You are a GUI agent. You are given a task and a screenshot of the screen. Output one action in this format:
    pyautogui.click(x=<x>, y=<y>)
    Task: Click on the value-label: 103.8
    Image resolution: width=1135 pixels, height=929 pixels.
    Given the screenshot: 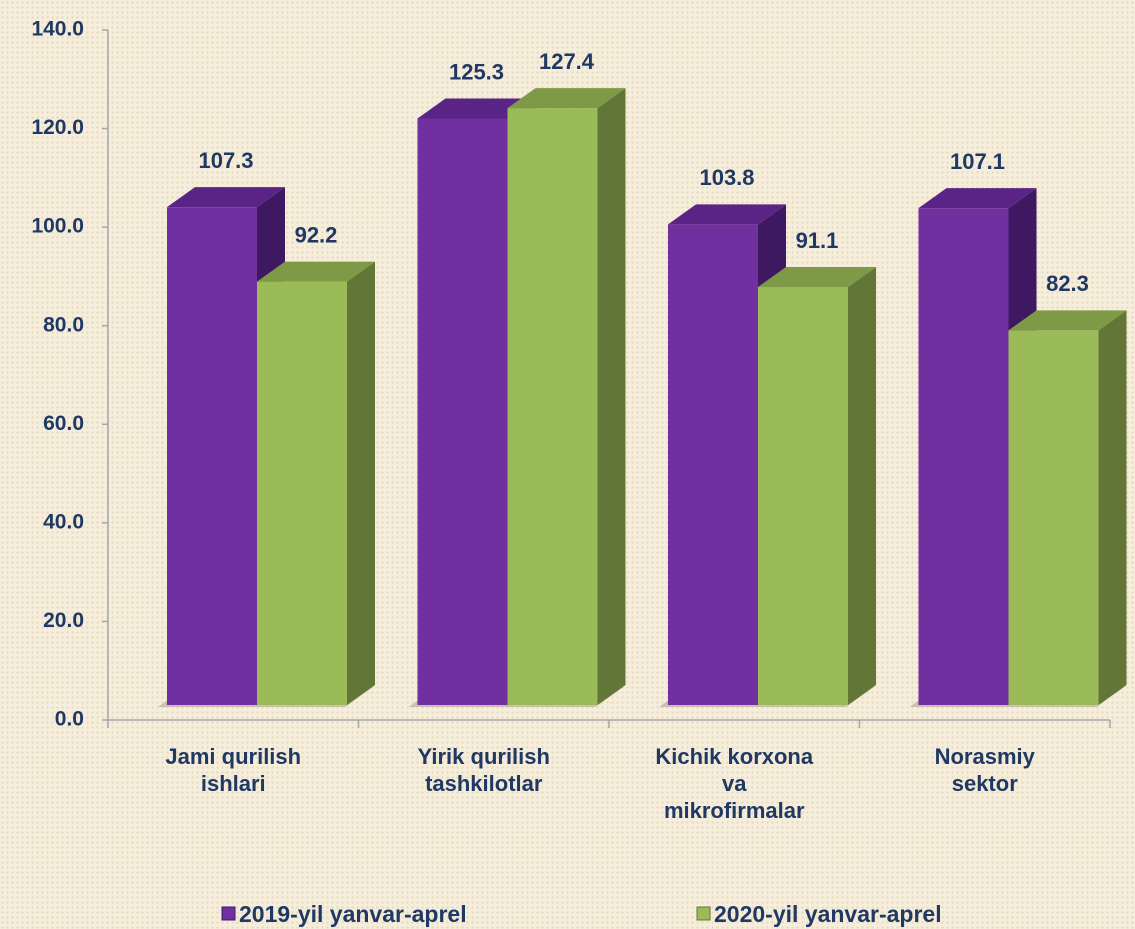 What is the action you would take?
    pyautogui.click(x=726, y=177)
    